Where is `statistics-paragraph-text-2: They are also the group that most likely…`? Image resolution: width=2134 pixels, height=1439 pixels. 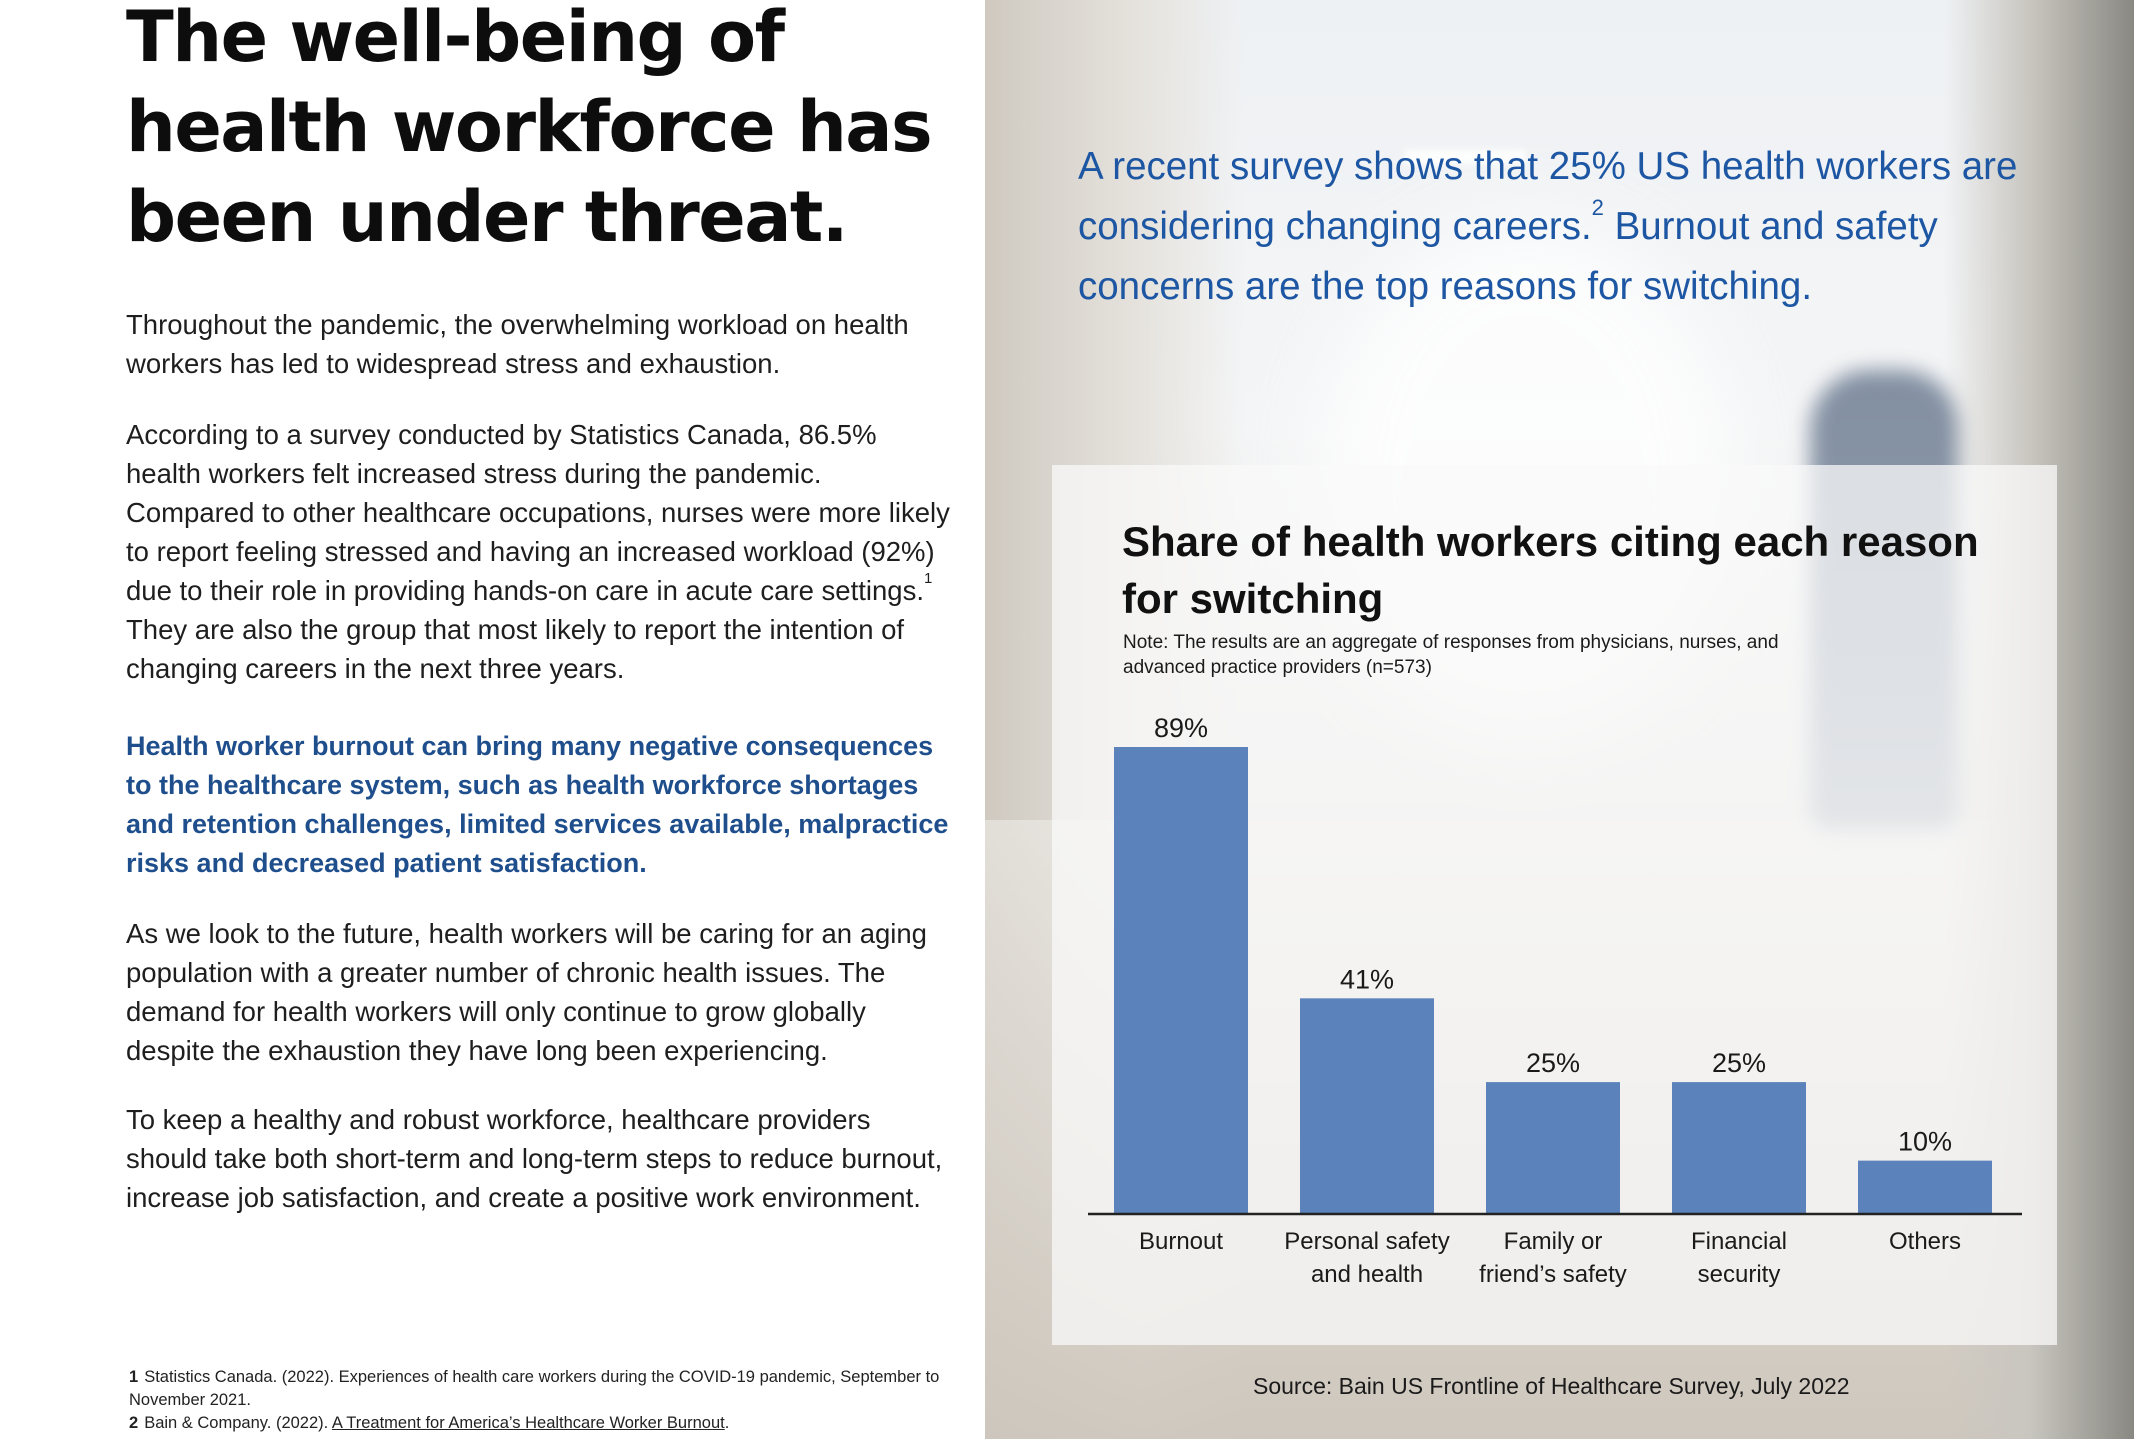 statistics-paragraph-text-2: They are also the group that most likely… is located at coordinates (515, 649).